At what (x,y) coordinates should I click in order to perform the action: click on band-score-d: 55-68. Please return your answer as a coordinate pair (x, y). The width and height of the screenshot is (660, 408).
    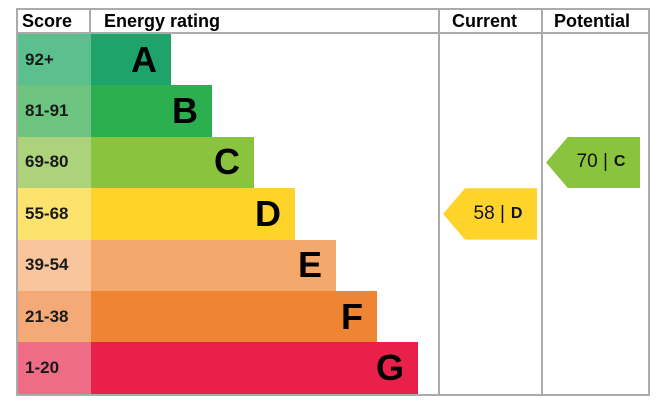
    Looking at the image, I should click on (54, 214).